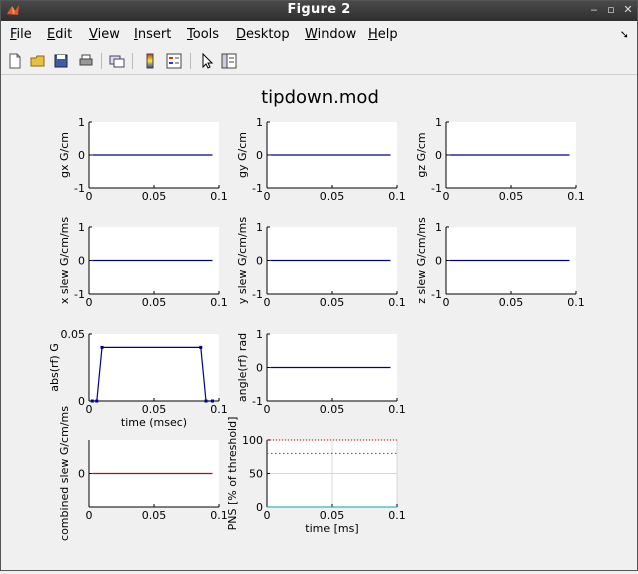 This screenshot has height=574, width=638. Describe the element at coordinates (73, 334) in the screenshot. I see `y-tick-label: 0.05` at that location.